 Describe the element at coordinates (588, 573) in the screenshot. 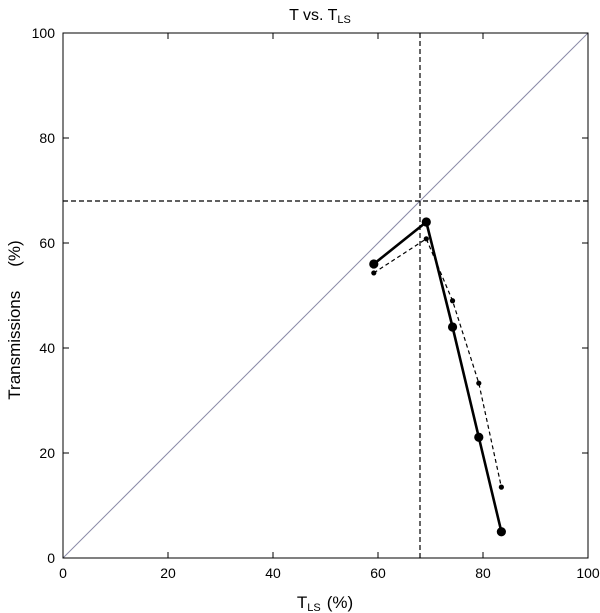

I see `x-tick-label: 100` at that location.